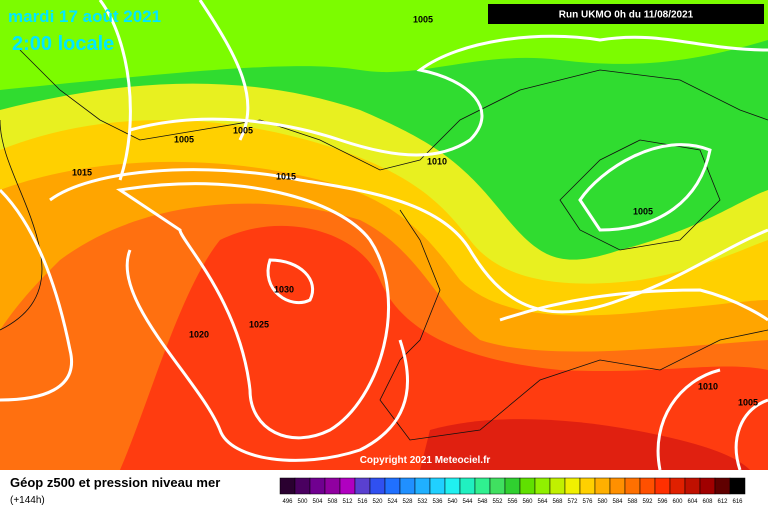  What do you see at coordinates (632, 502) in the screenshot?
I see `scale-label: 588` at bounding box center [632, 502].